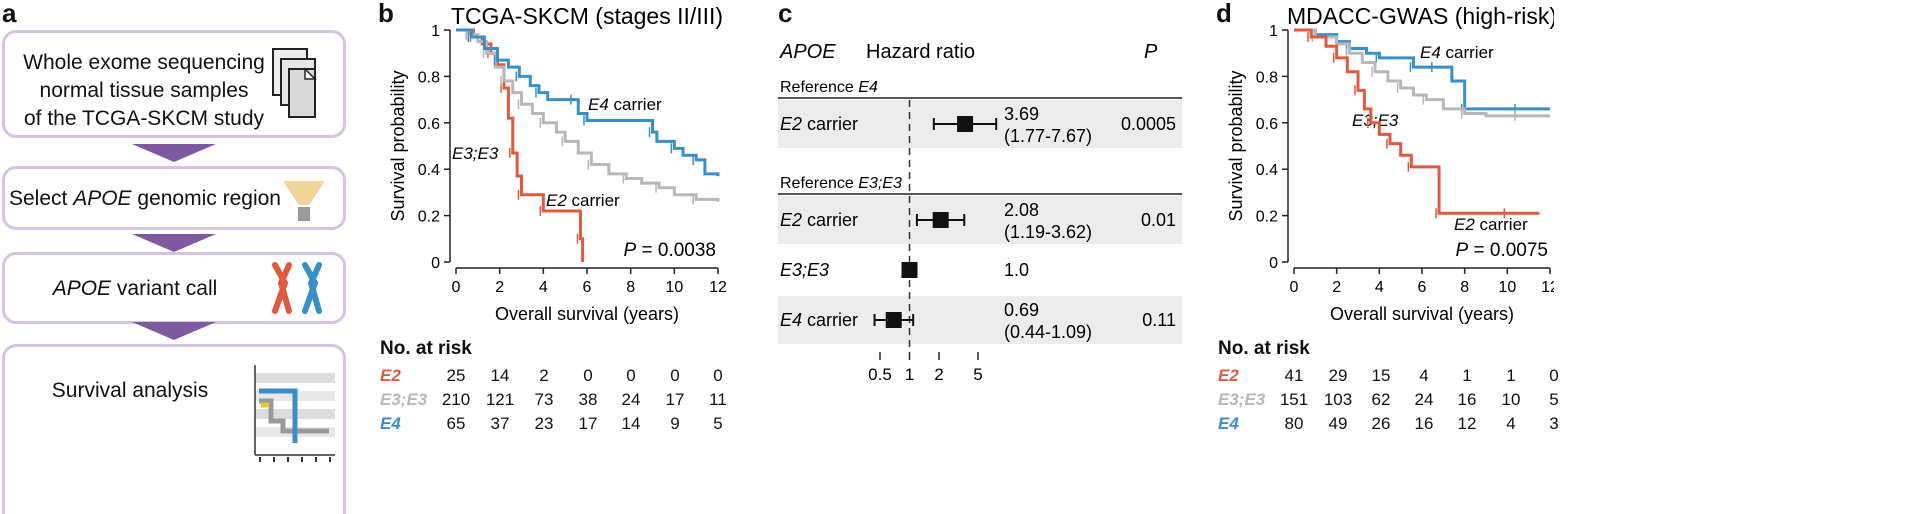  I want to click on funnel-icon, so click(304, 201).